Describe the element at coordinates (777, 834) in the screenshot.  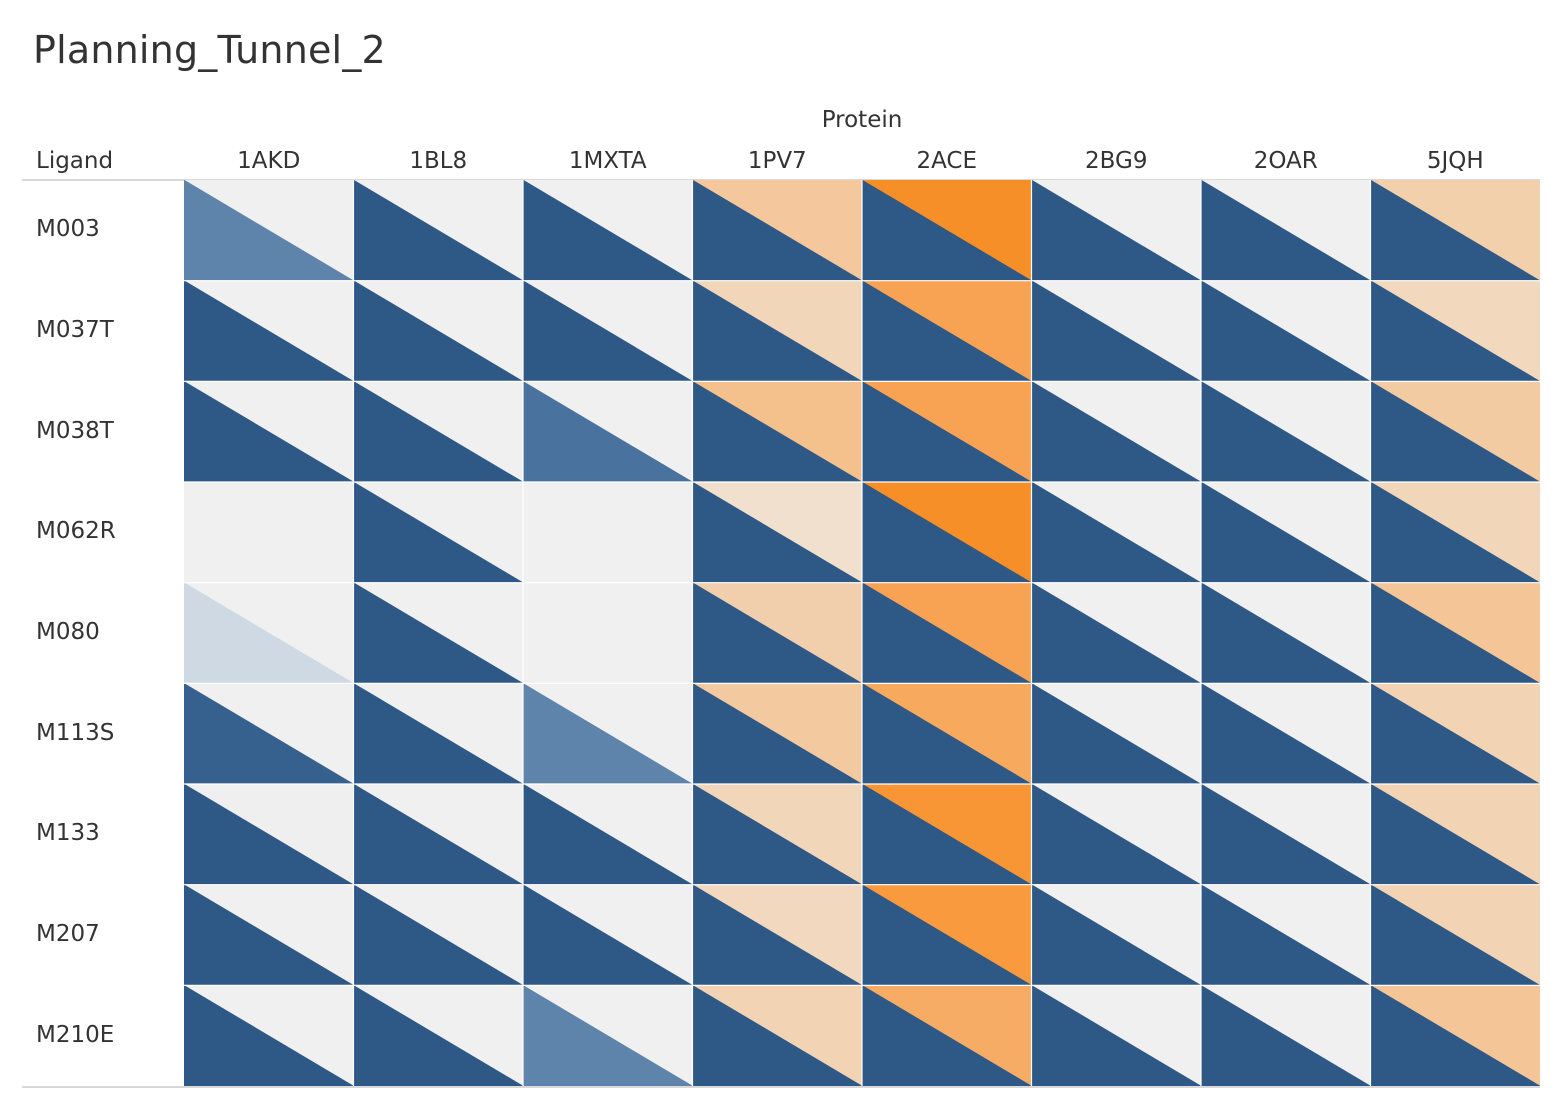
I see `cell-m133-1pv7` at that location.